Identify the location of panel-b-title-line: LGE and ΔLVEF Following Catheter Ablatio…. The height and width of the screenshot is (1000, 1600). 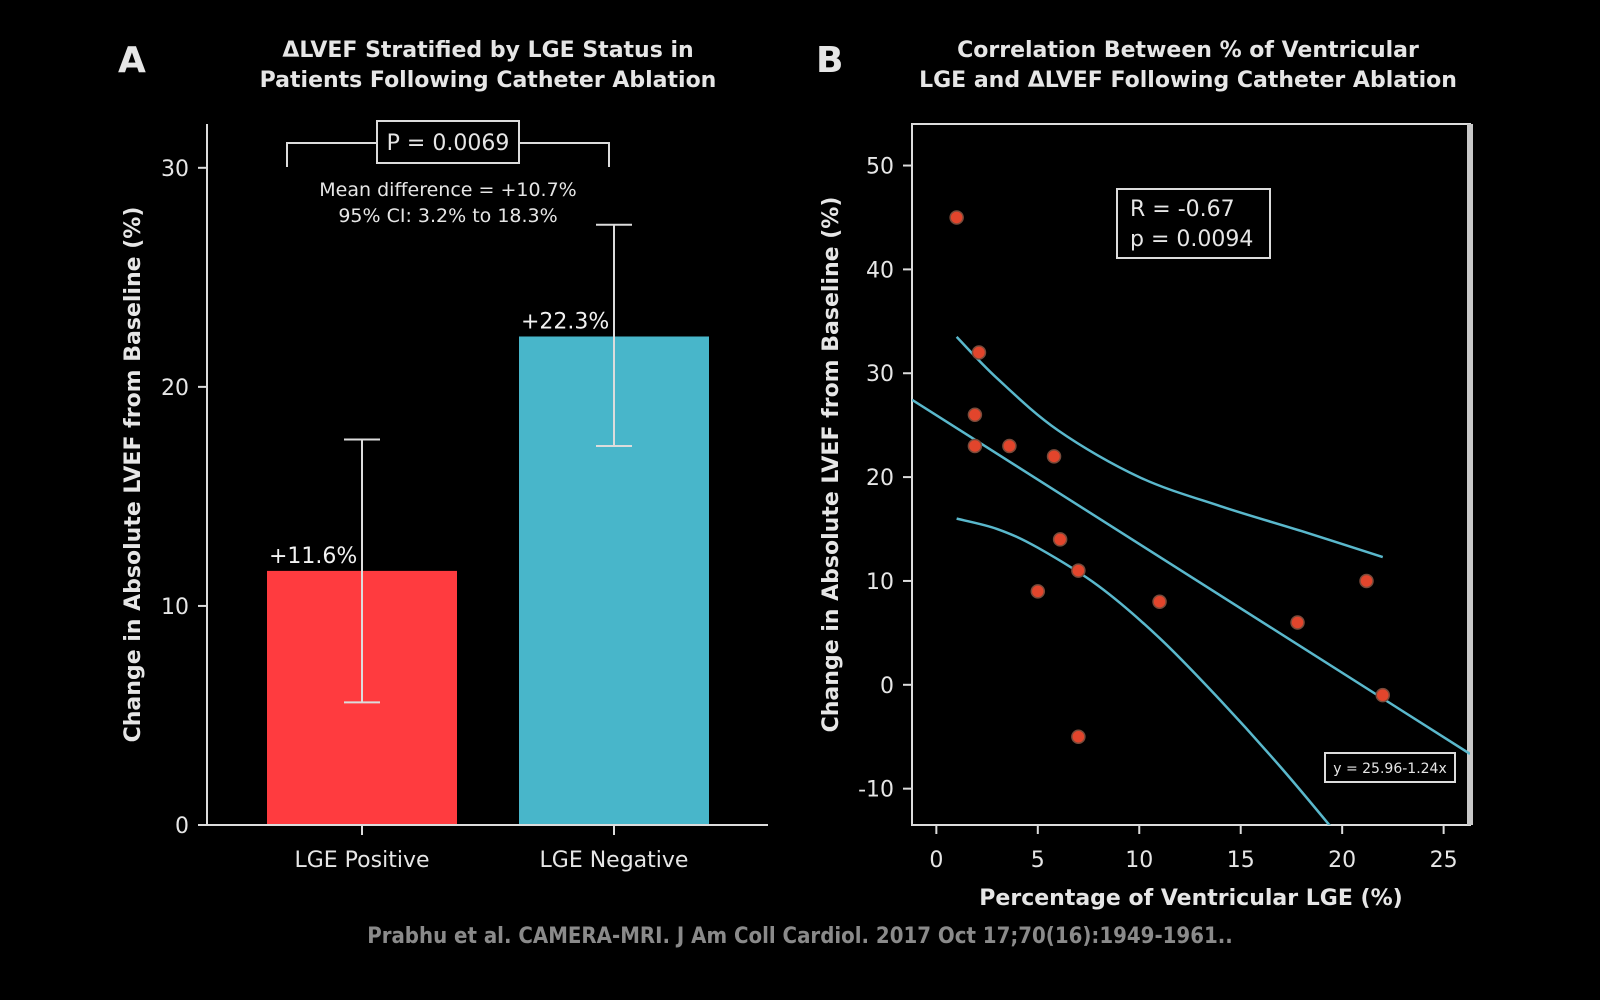
(1188, 80).